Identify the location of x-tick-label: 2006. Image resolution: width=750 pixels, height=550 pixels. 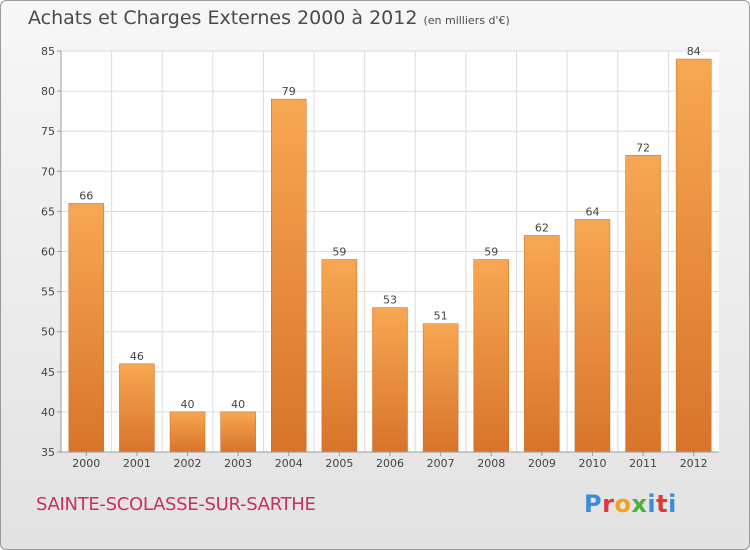
(390, 463).